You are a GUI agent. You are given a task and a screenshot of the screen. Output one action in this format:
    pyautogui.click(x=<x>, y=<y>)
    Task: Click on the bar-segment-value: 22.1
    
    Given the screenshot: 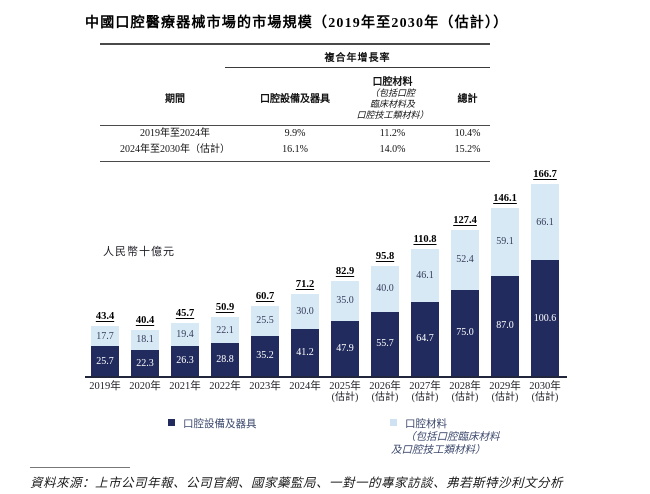 What is the action you would take?
    pyautogui.click(x=225, y=330)
    